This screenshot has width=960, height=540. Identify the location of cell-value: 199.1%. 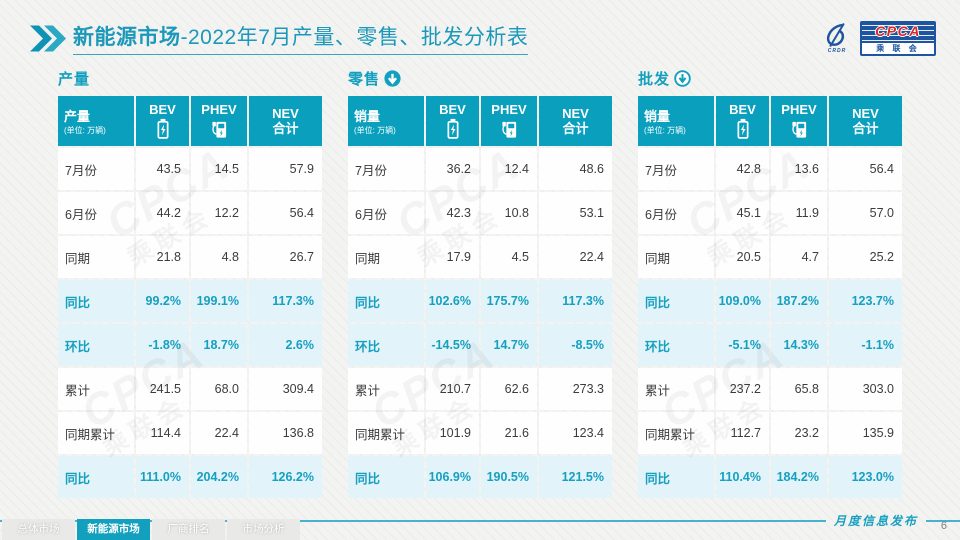
(219, 301).